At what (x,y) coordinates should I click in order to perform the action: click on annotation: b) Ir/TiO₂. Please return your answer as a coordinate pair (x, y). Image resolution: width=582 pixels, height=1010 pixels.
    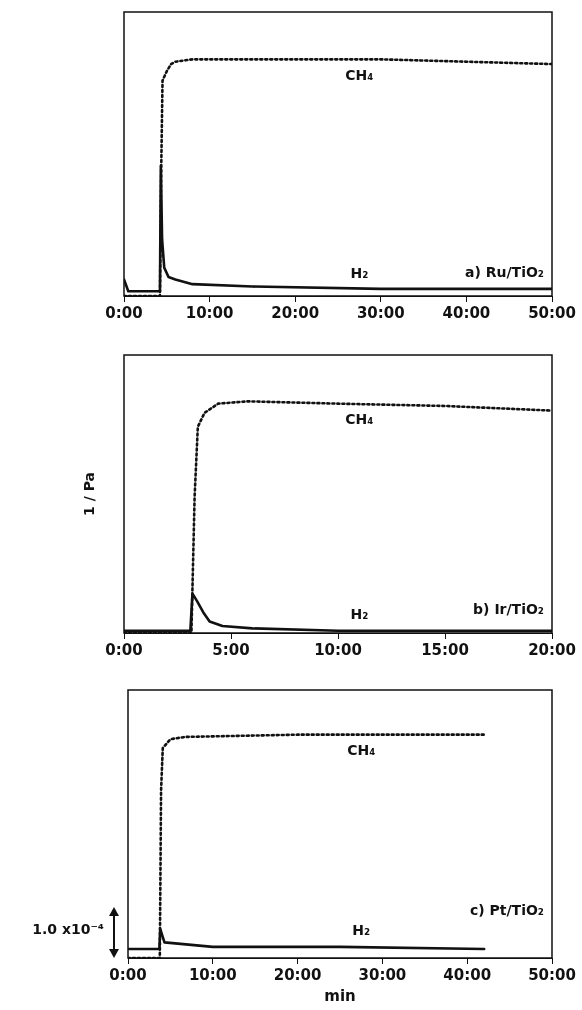
    Looking at the image, I should click on (508, 608).